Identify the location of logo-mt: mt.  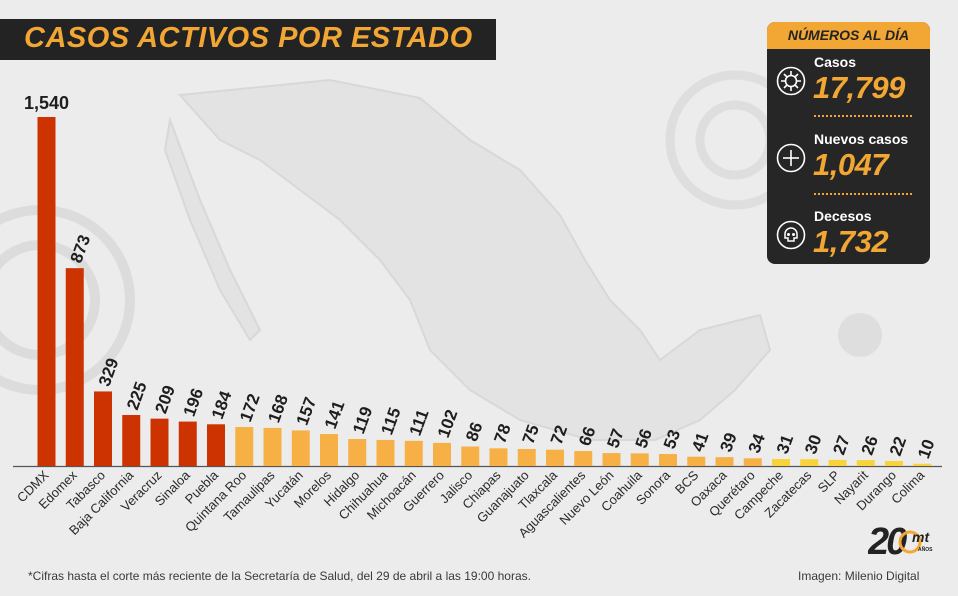
(921, 537).